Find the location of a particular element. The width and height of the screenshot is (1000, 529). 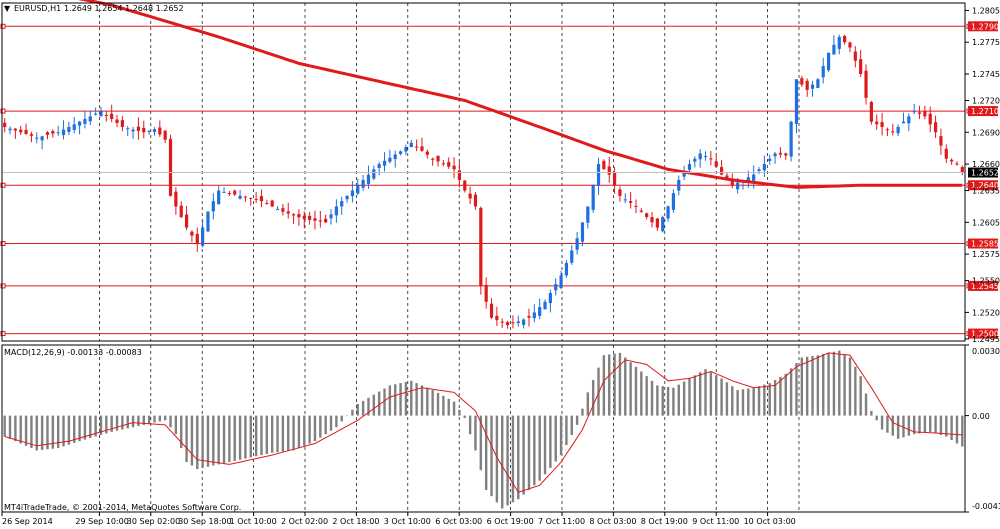

level-price-label: 1.2710 is located at coordinates (985, 111).